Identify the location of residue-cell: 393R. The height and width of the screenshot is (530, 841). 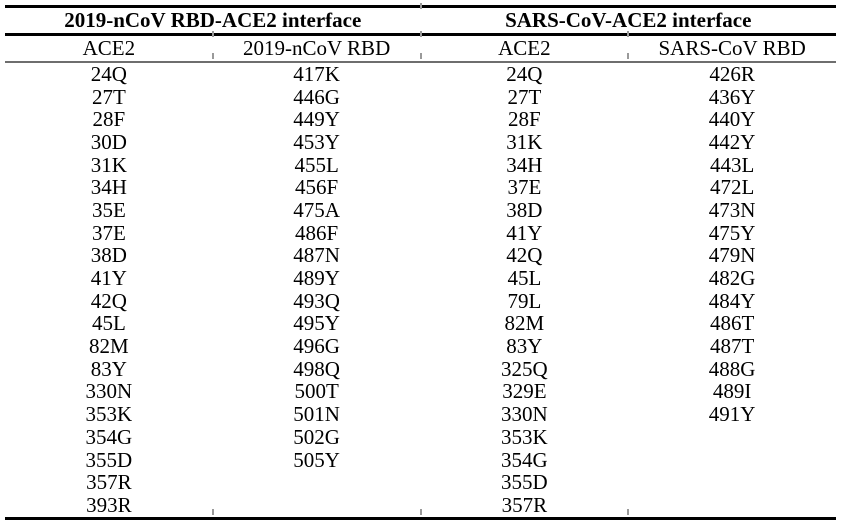
(109, 504).